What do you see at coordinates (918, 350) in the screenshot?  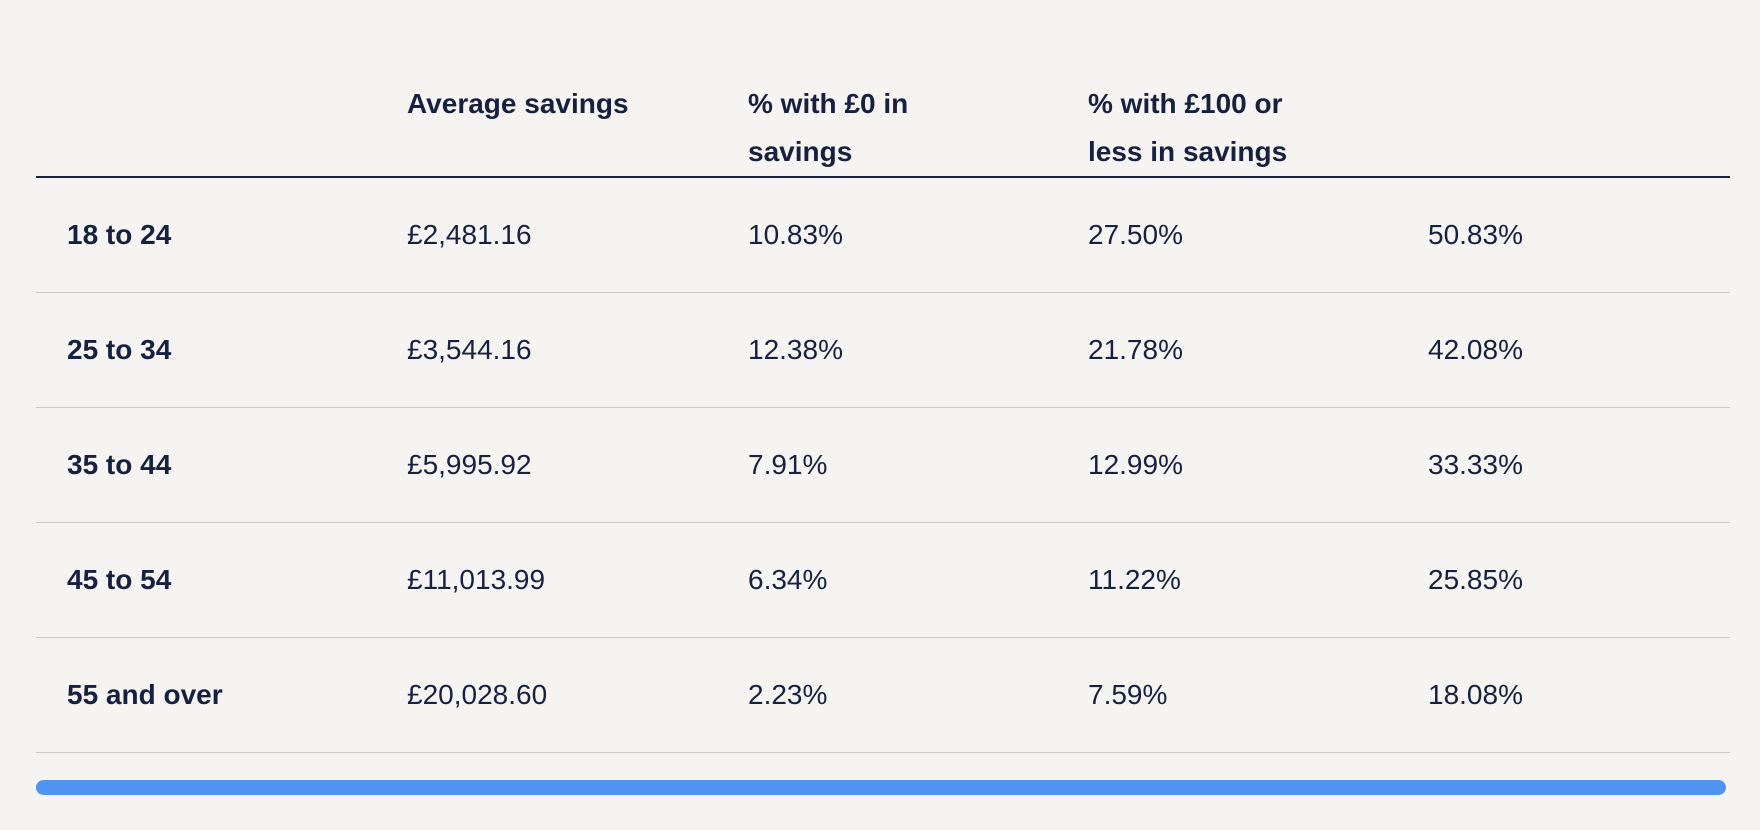 I see `cell: 12.38%` at bounding box center [918, 350].